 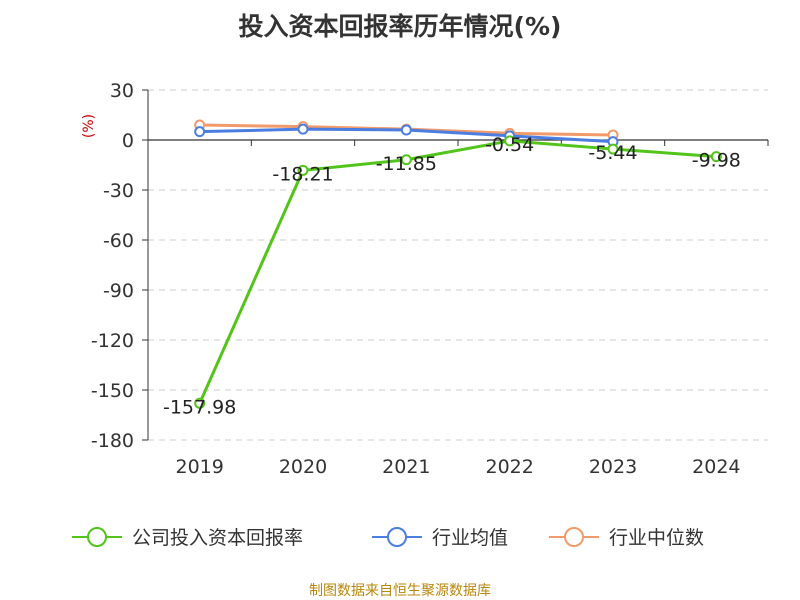 I want to click on y-tick-label: 0, so click(x=128, y=141).